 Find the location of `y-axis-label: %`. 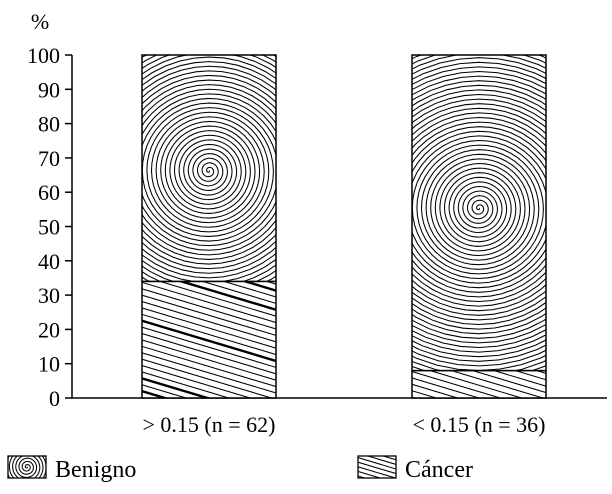

y-axis-label: % is located at coordinates (40, 21).